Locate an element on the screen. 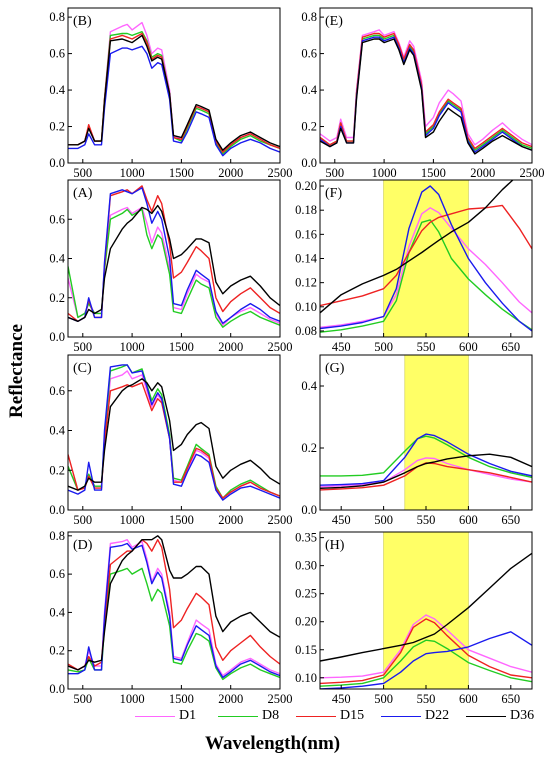  x-tick-label: 650 is located at coordinates (510, 347).